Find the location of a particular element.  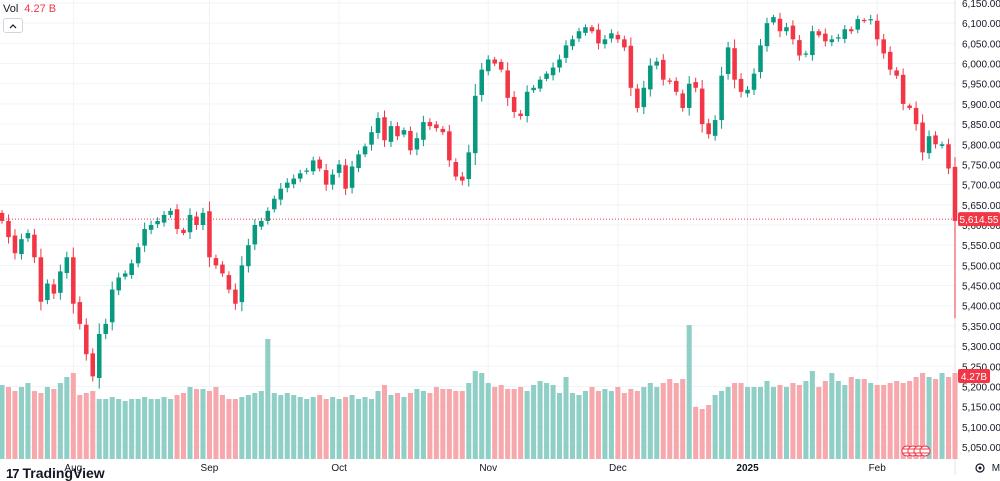

tradingview-mark: 17 is located at coordinates (13, 473).